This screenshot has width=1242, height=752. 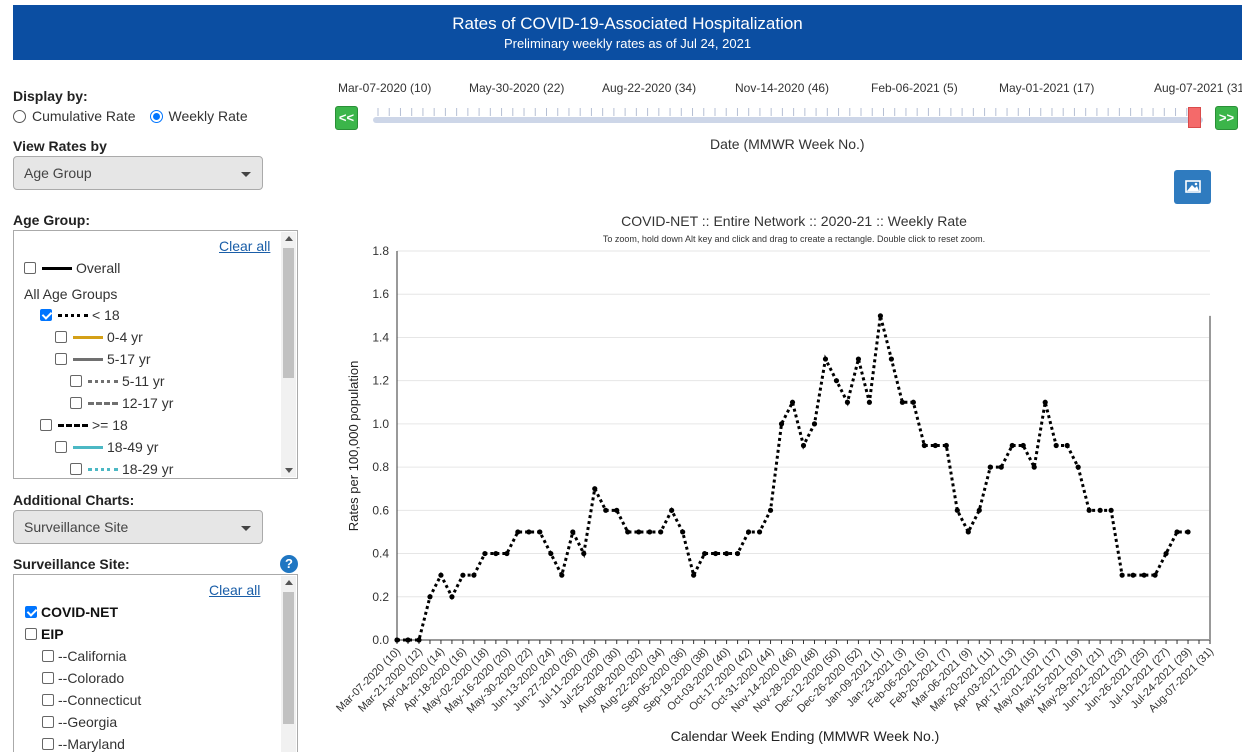 What do you see at coordinates (48, 744) in the screenshot?
I see `checkbox-maryland` at bounding box center [48, 744].